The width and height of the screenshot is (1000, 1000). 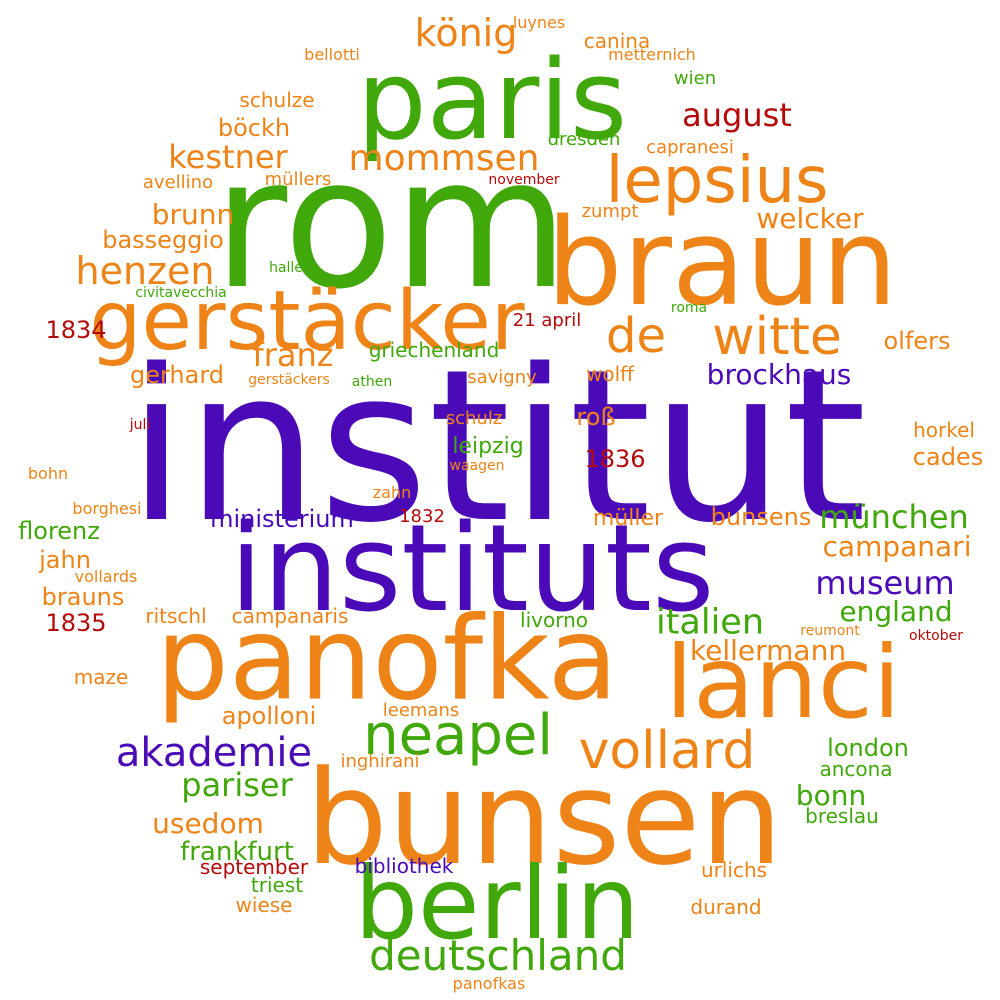 I want to click on word-neapel: neapel, so click(x=458, y=735).